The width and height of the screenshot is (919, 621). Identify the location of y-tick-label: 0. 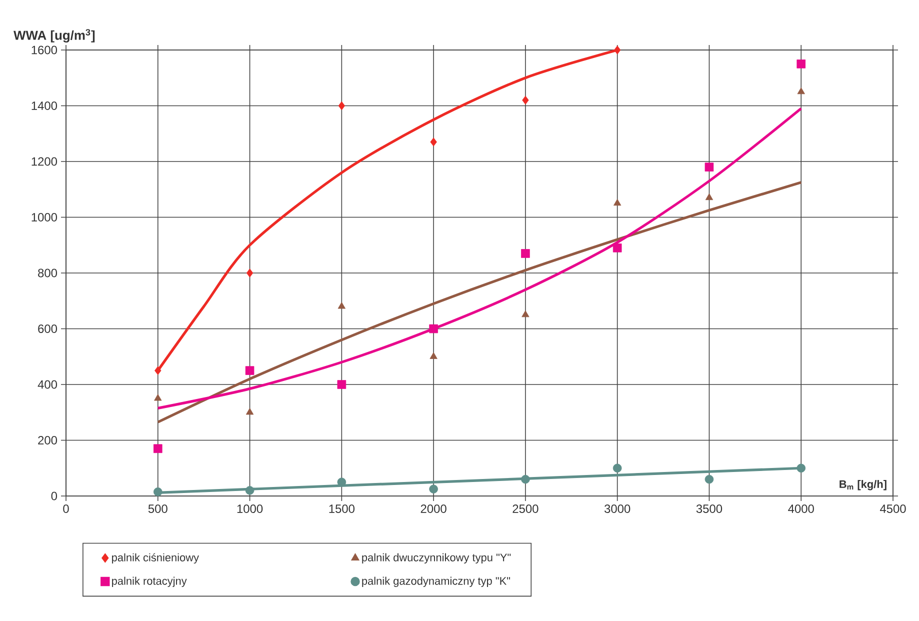
(54, 496).